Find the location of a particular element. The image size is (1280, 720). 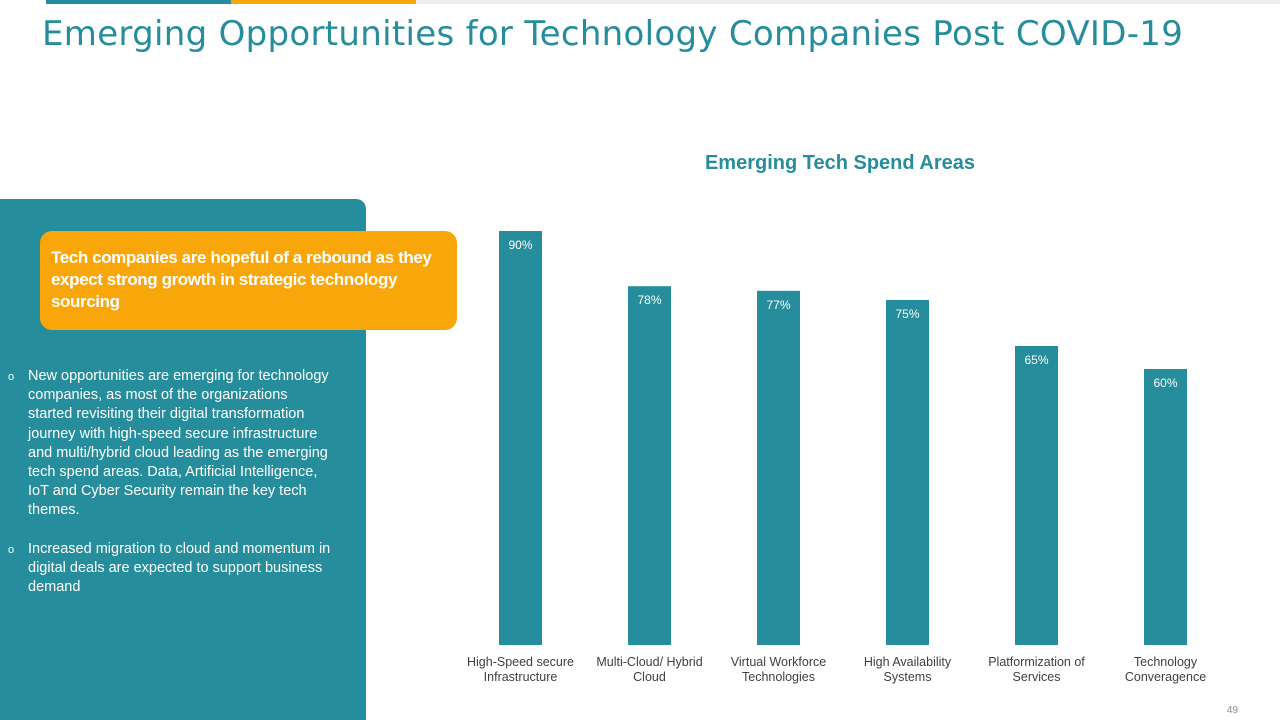

data-label: 60% is located at coordinates (1165, 383).